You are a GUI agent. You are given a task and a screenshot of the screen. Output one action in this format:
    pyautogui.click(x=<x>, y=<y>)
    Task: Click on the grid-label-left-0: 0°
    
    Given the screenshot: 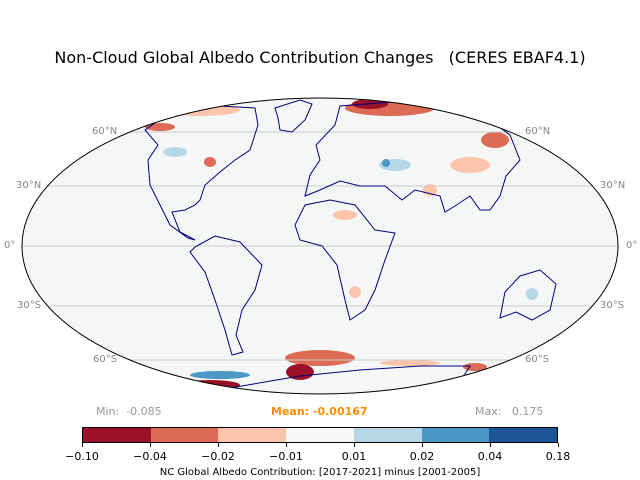 What is the action you would take?
    pyautogui.click(x=10, y=245)
    